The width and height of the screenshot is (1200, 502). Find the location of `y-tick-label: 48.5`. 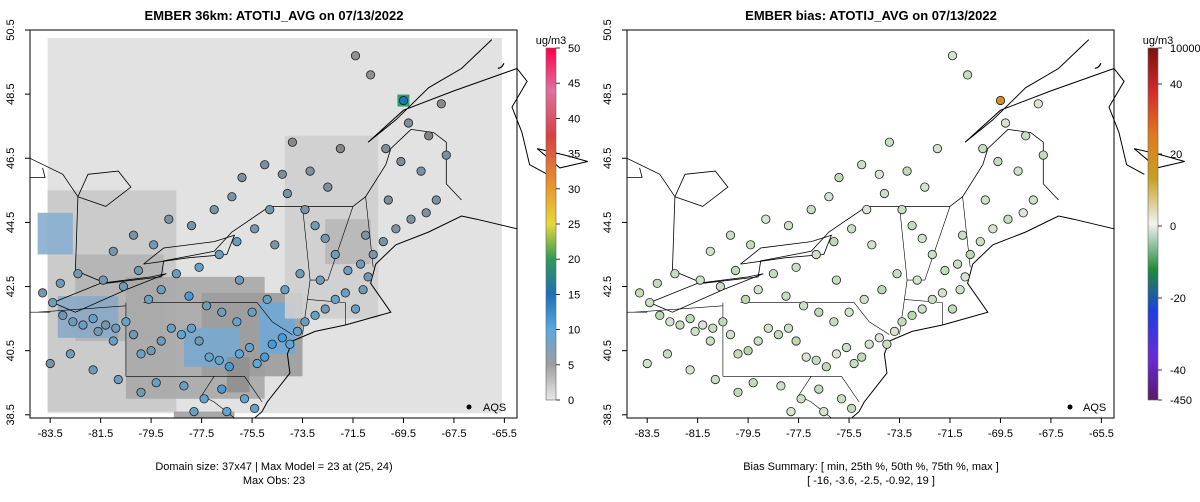

y-tick-label: 48.5 is located at coordinates (11, 93).